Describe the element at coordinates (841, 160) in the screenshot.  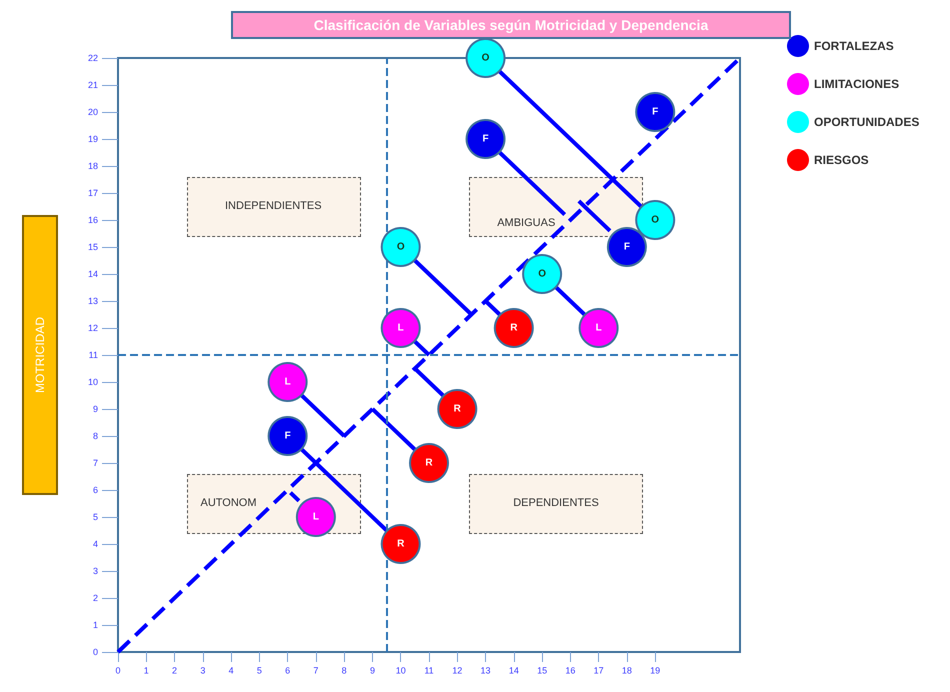
I see `legend-label: RIESGOS` at that location.